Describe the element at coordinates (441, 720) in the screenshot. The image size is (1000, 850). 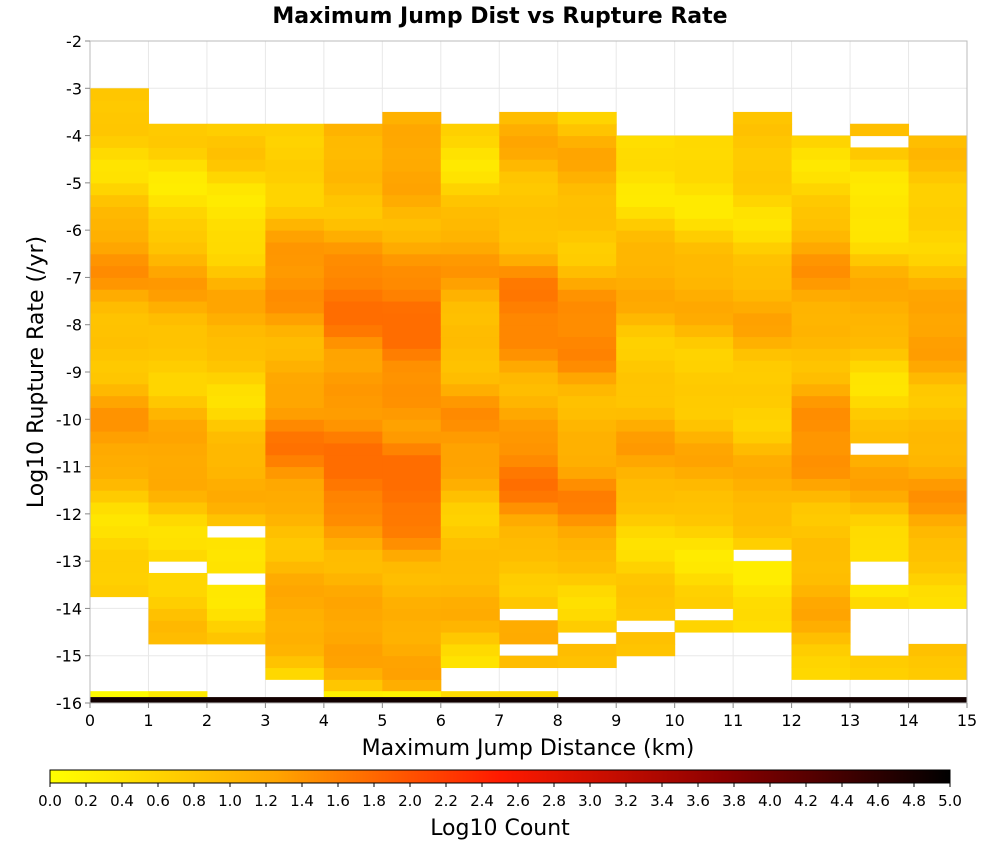
I see `x-tick-label: 6` at that location.